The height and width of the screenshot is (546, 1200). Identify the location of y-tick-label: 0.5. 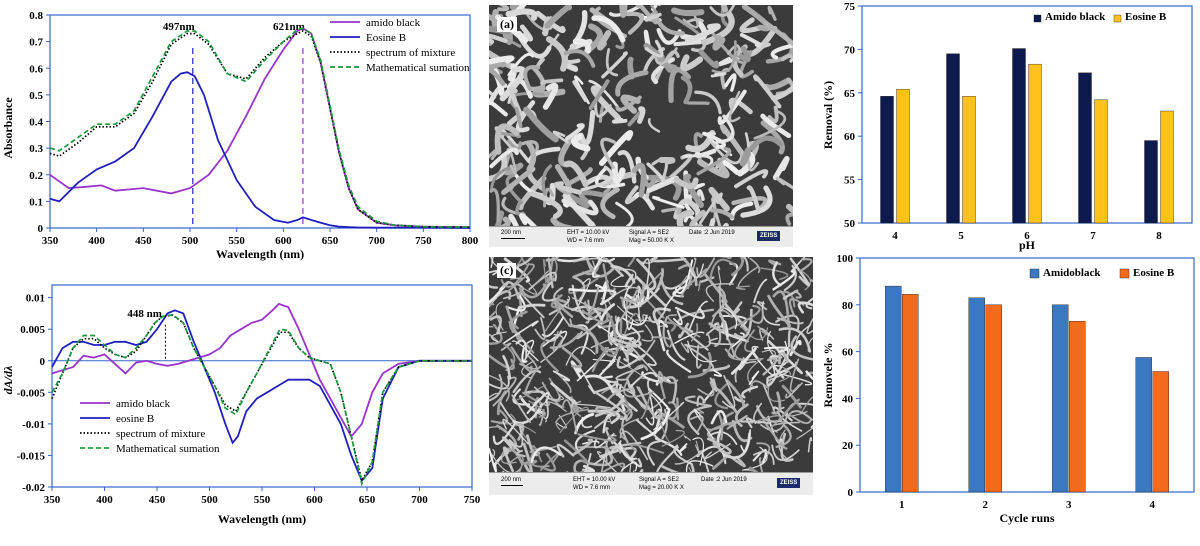
(36, 96).